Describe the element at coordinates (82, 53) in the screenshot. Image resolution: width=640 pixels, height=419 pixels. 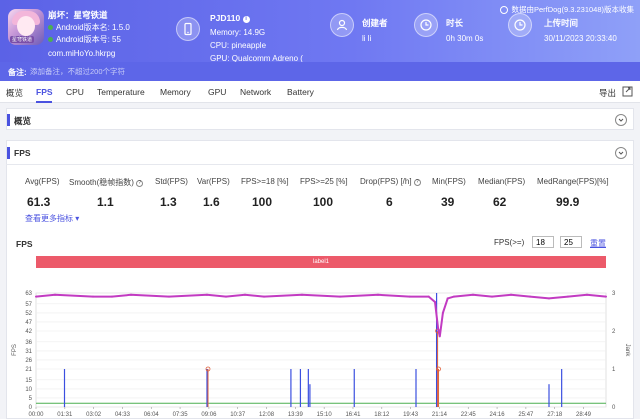
I see `app-package: com.miHoYo.hkrpg` at that location.